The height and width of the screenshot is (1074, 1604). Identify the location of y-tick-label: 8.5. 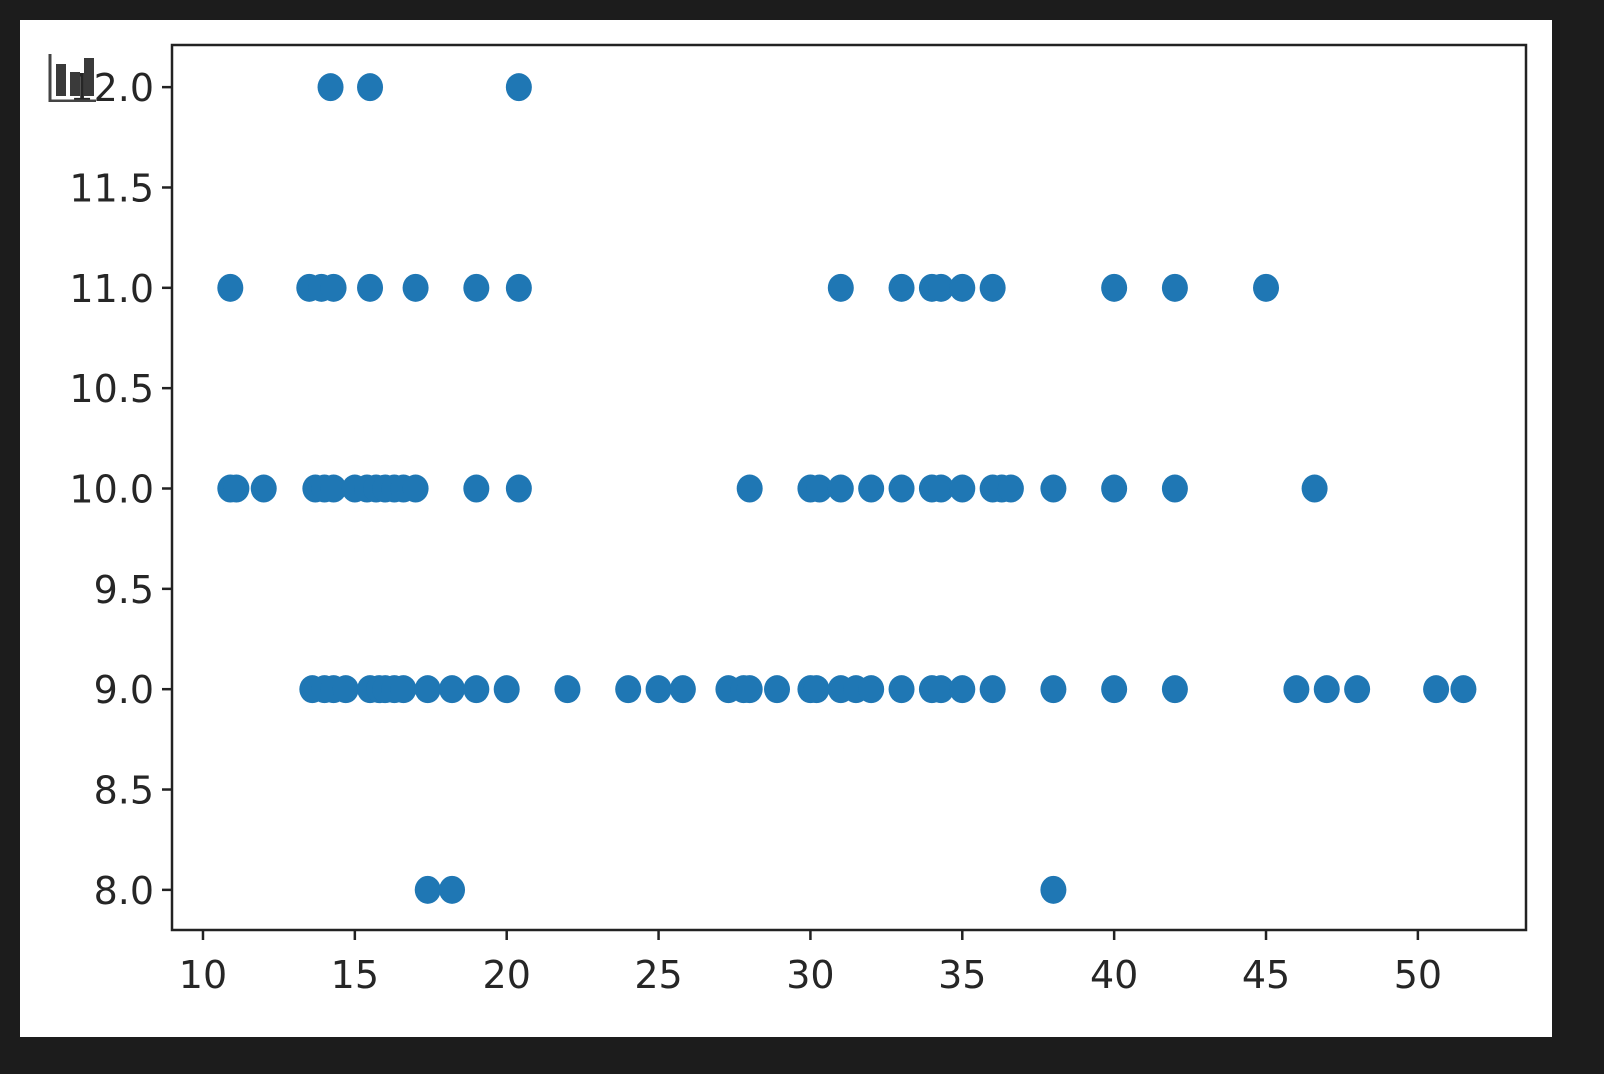
(124, 791).